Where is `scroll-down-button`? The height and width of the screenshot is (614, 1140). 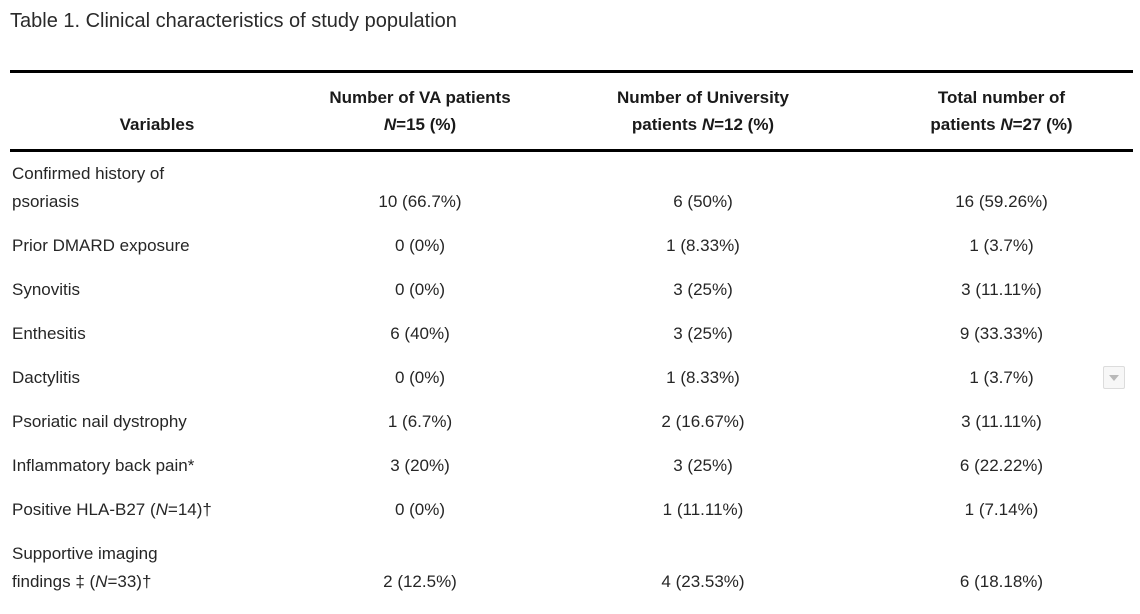
scroll-down-button is located at coordinates (1114, 377).